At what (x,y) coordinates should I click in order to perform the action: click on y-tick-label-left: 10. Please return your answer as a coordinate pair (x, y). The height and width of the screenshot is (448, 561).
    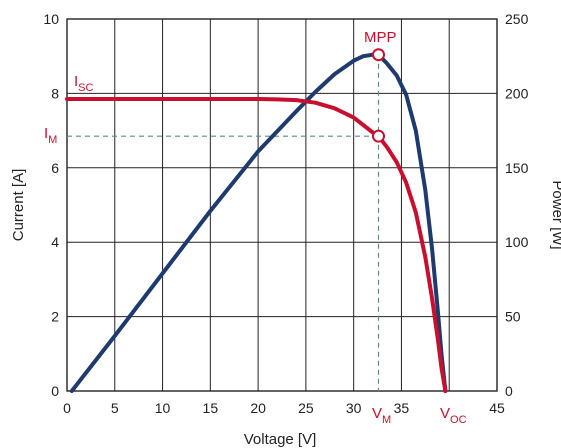
    Looking at the image, I should click on (51, 19).